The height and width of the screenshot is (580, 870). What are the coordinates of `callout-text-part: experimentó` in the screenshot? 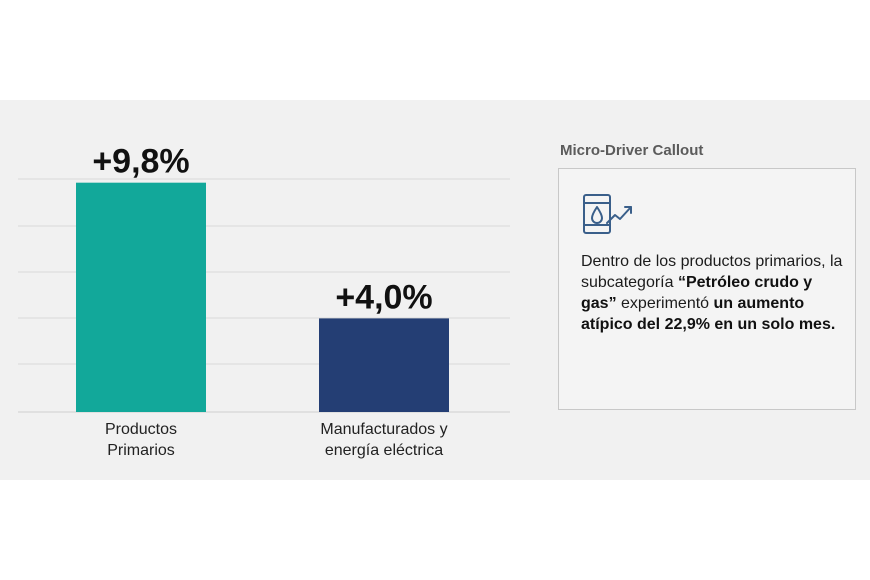 It's located at (665, 303).